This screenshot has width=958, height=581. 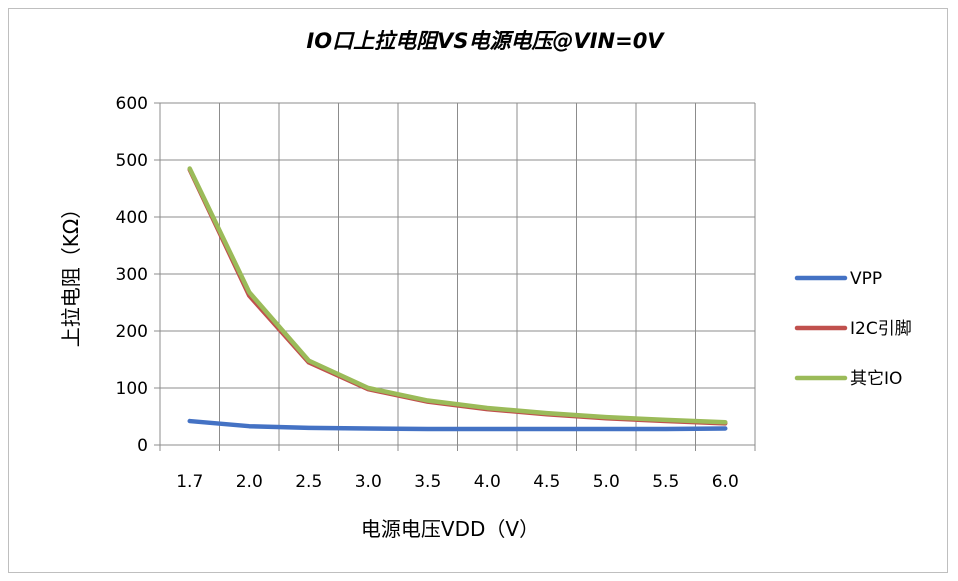 What do you see at coordinates (725, 482) in the screenshot?
I see `x-tick-label: 6.0` at bounding box center [725, 482].